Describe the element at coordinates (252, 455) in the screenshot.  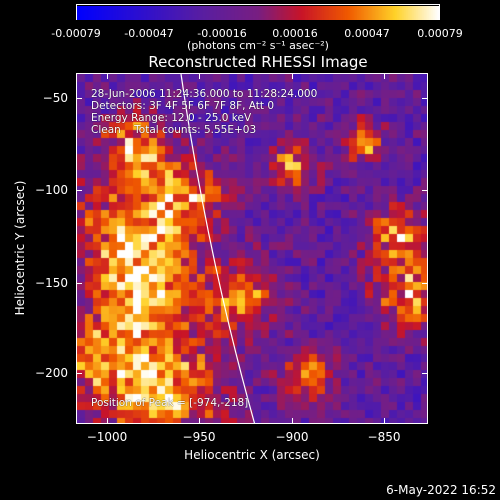
I see `x-axis-label: Heliocentric X (arcsec)` at that location.